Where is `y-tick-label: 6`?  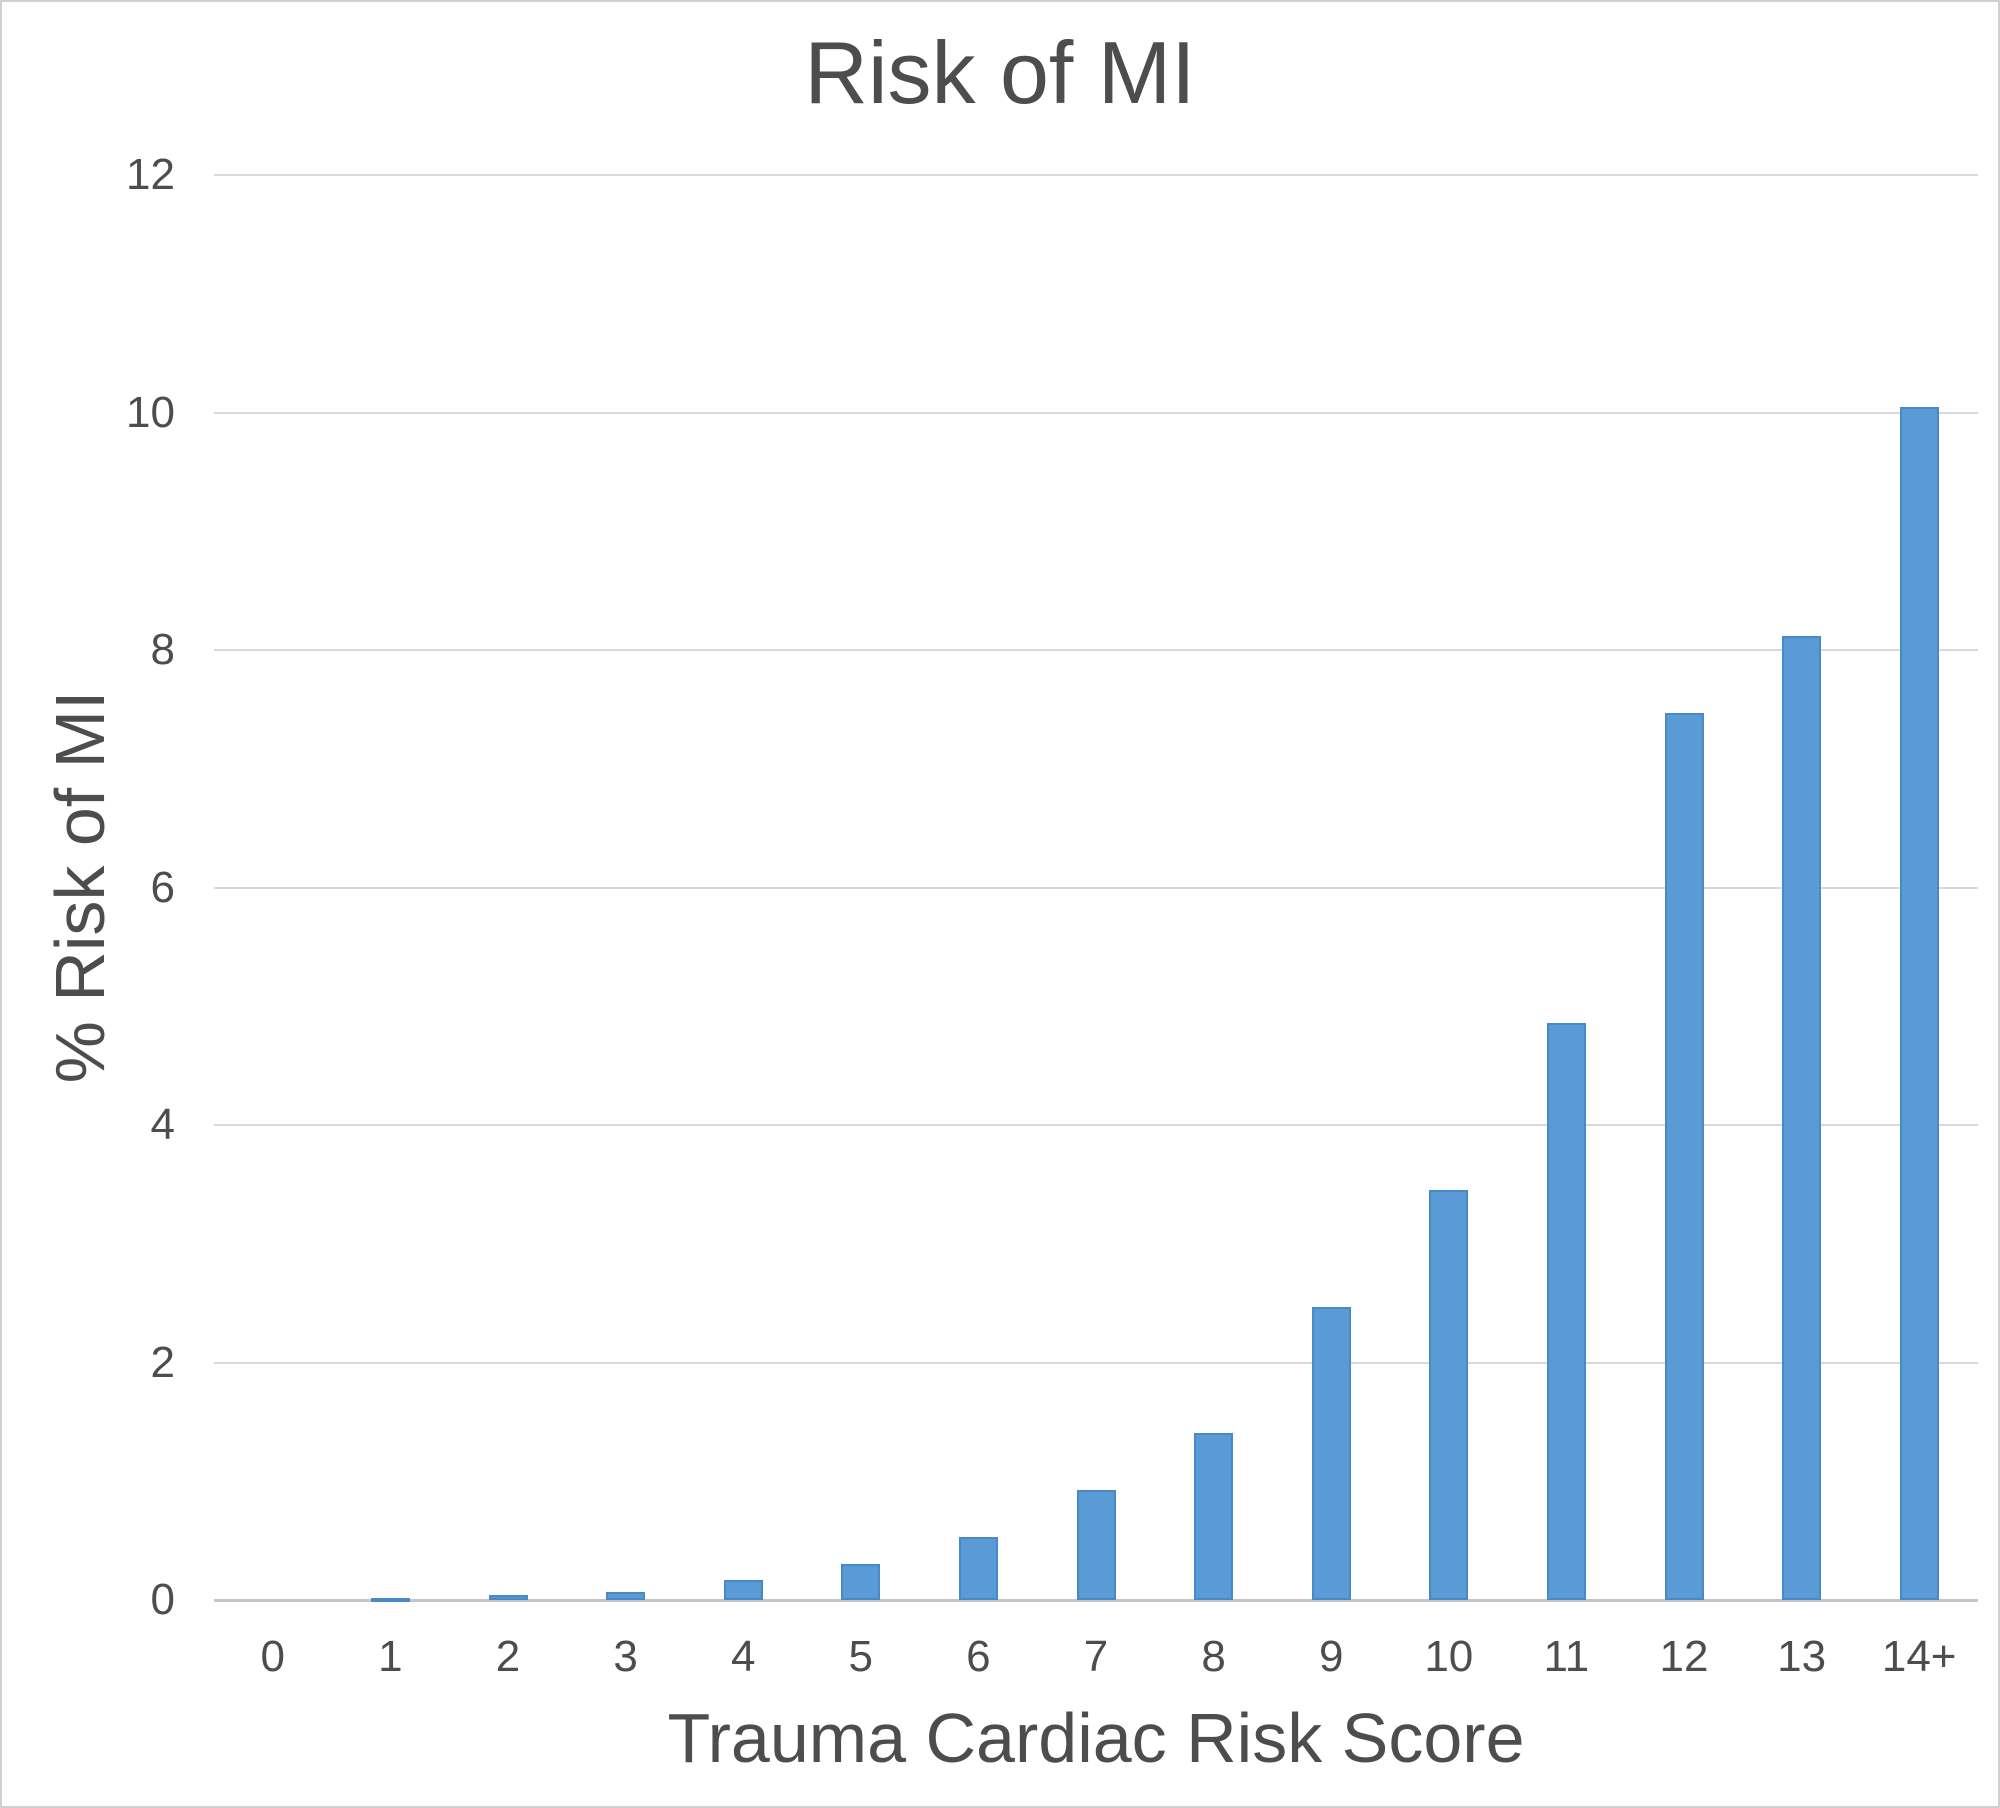 y-tick-label: 6 is located at coordinates (162, 887).